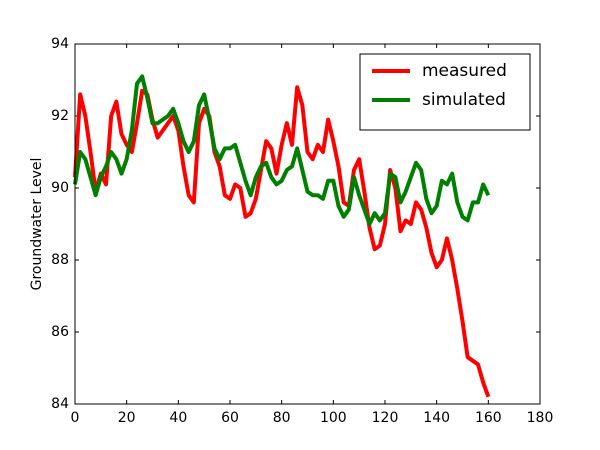 This screenshot has height=450, width=600. I want to click on y-tick-label: 88, so click(60, 260).